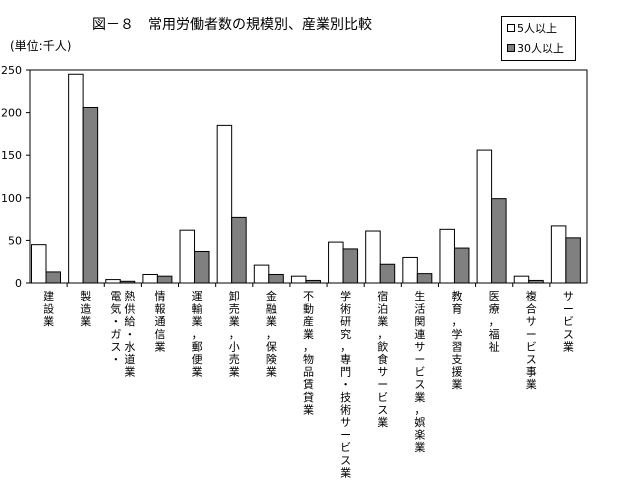 The height and width of the screenshot is (501, 635). What do you see at coordinates (568, 321) in the screenshot?
I see `category-label-14: サービス業` at bounding box center [568, 321].